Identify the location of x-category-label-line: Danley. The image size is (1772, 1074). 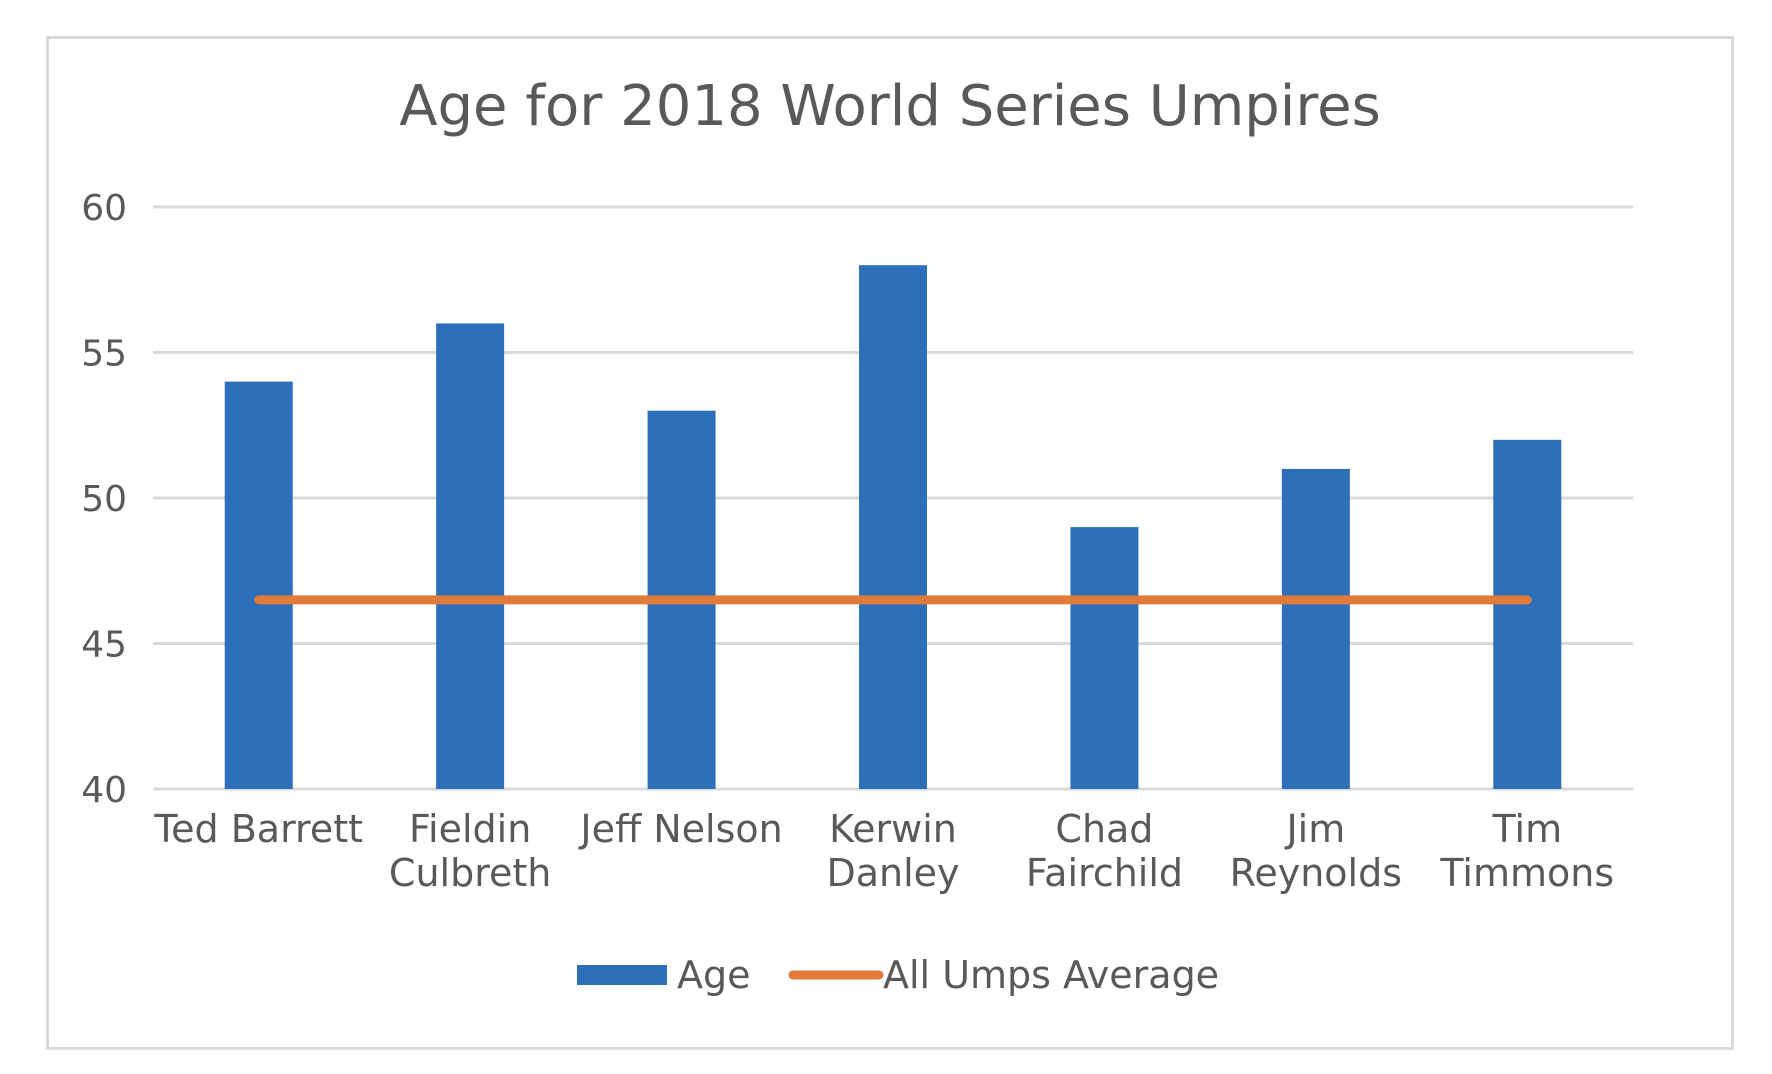
(892, 873).